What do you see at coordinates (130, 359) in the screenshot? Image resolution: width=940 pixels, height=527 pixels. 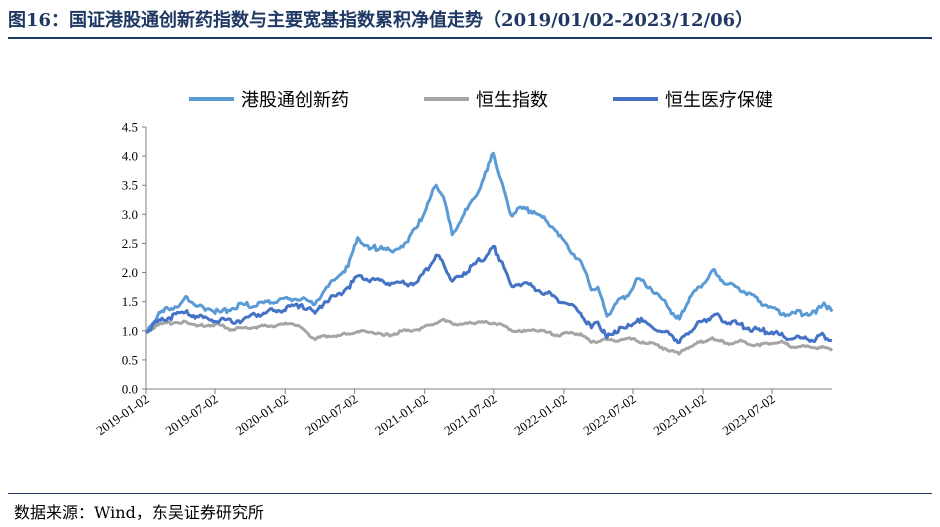 I see `y-tick-label: 0.5` at bounding box center [130, 359].